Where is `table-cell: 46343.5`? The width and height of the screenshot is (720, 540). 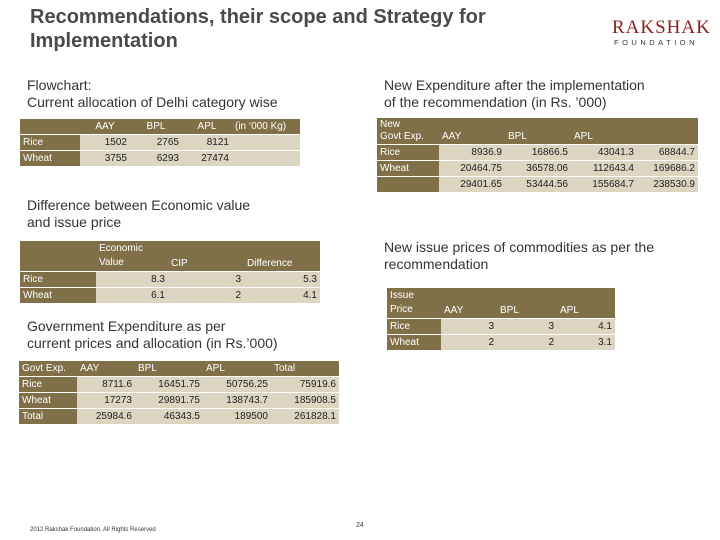 table-cell: 46343.5 is located at coordinates (169, 416).